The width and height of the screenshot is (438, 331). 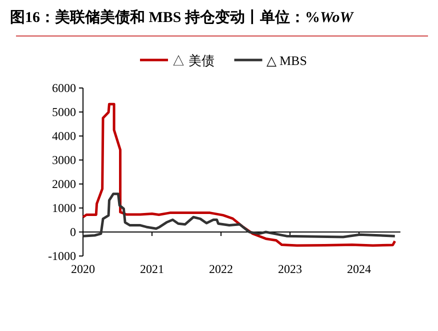 I want to click on line-series, so click(x=239, y=215).